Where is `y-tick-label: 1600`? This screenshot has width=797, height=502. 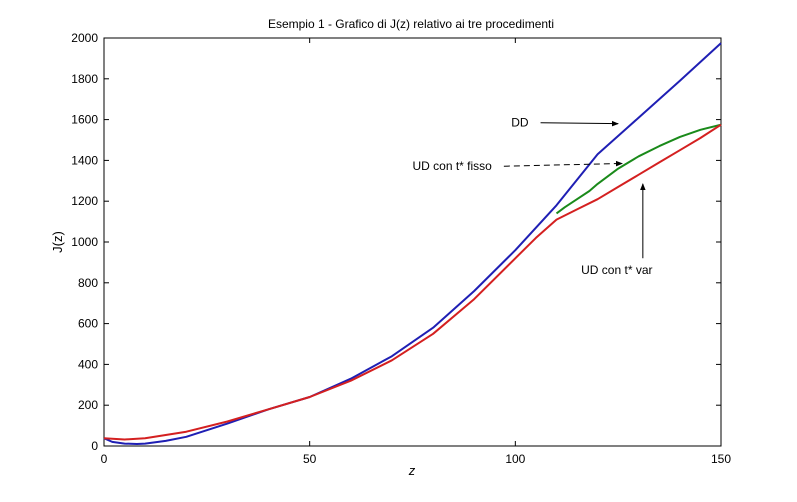 y-tick-label: 1600 is located at coordinates (84, 120).